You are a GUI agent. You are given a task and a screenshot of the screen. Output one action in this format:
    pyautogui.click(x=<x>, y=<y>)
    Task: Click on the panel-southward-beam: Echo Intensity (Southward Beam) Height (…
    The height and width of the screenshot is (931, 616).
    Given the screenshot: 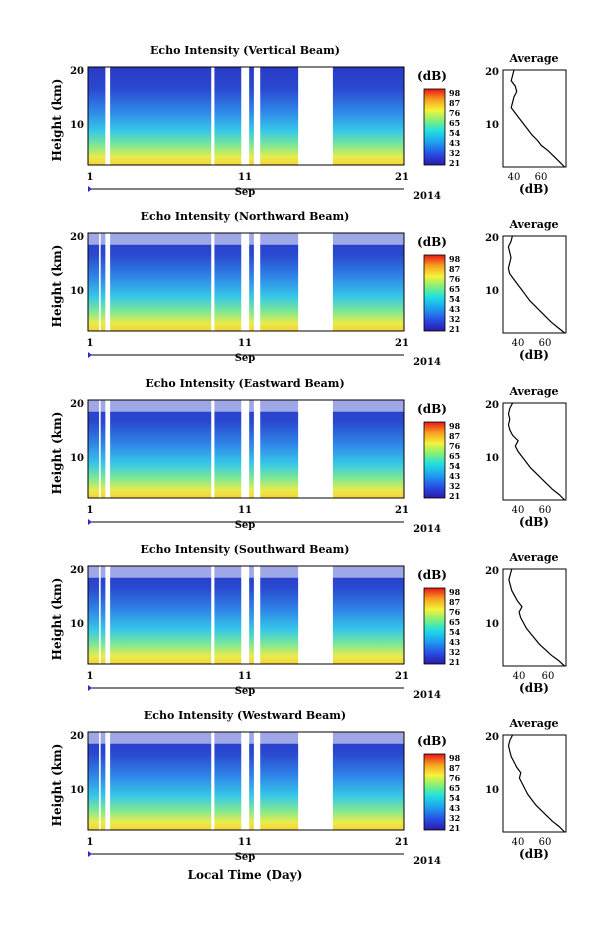 What is the action you would take?
    pyautogui.click(x=308, y=622)
    